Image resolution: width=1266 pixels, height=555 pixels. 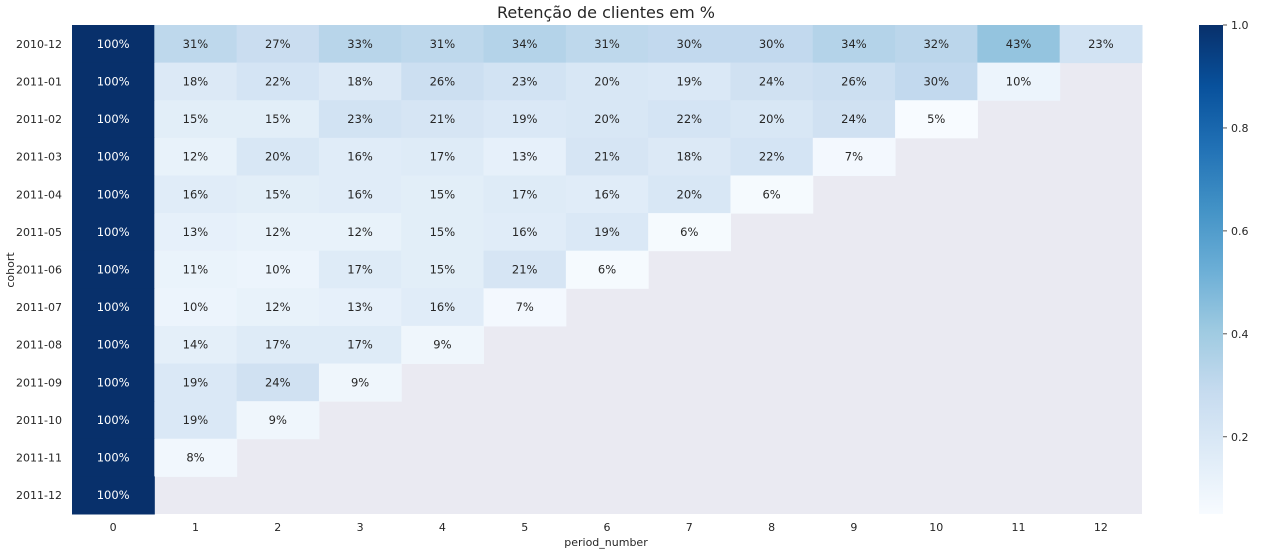 I want to click on cell-value-label: 14%, so click(x=196, y=345).